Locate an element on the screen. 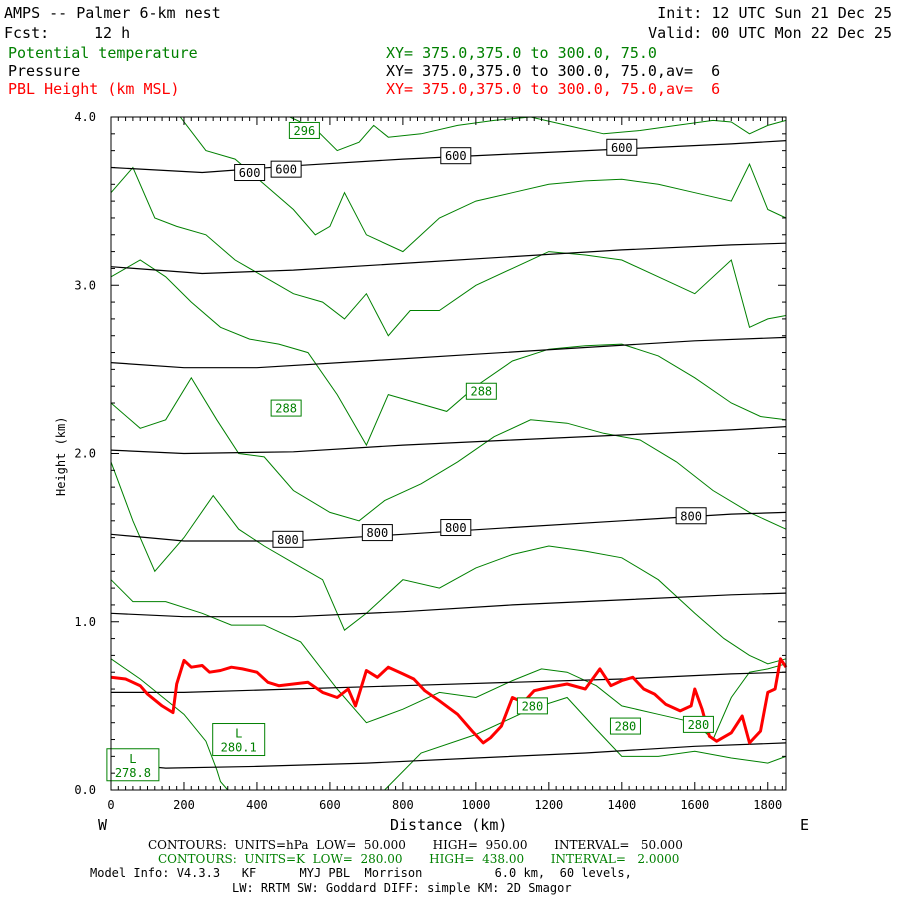  pressure-contour-950-hpa is located at coordinates (448, 755).